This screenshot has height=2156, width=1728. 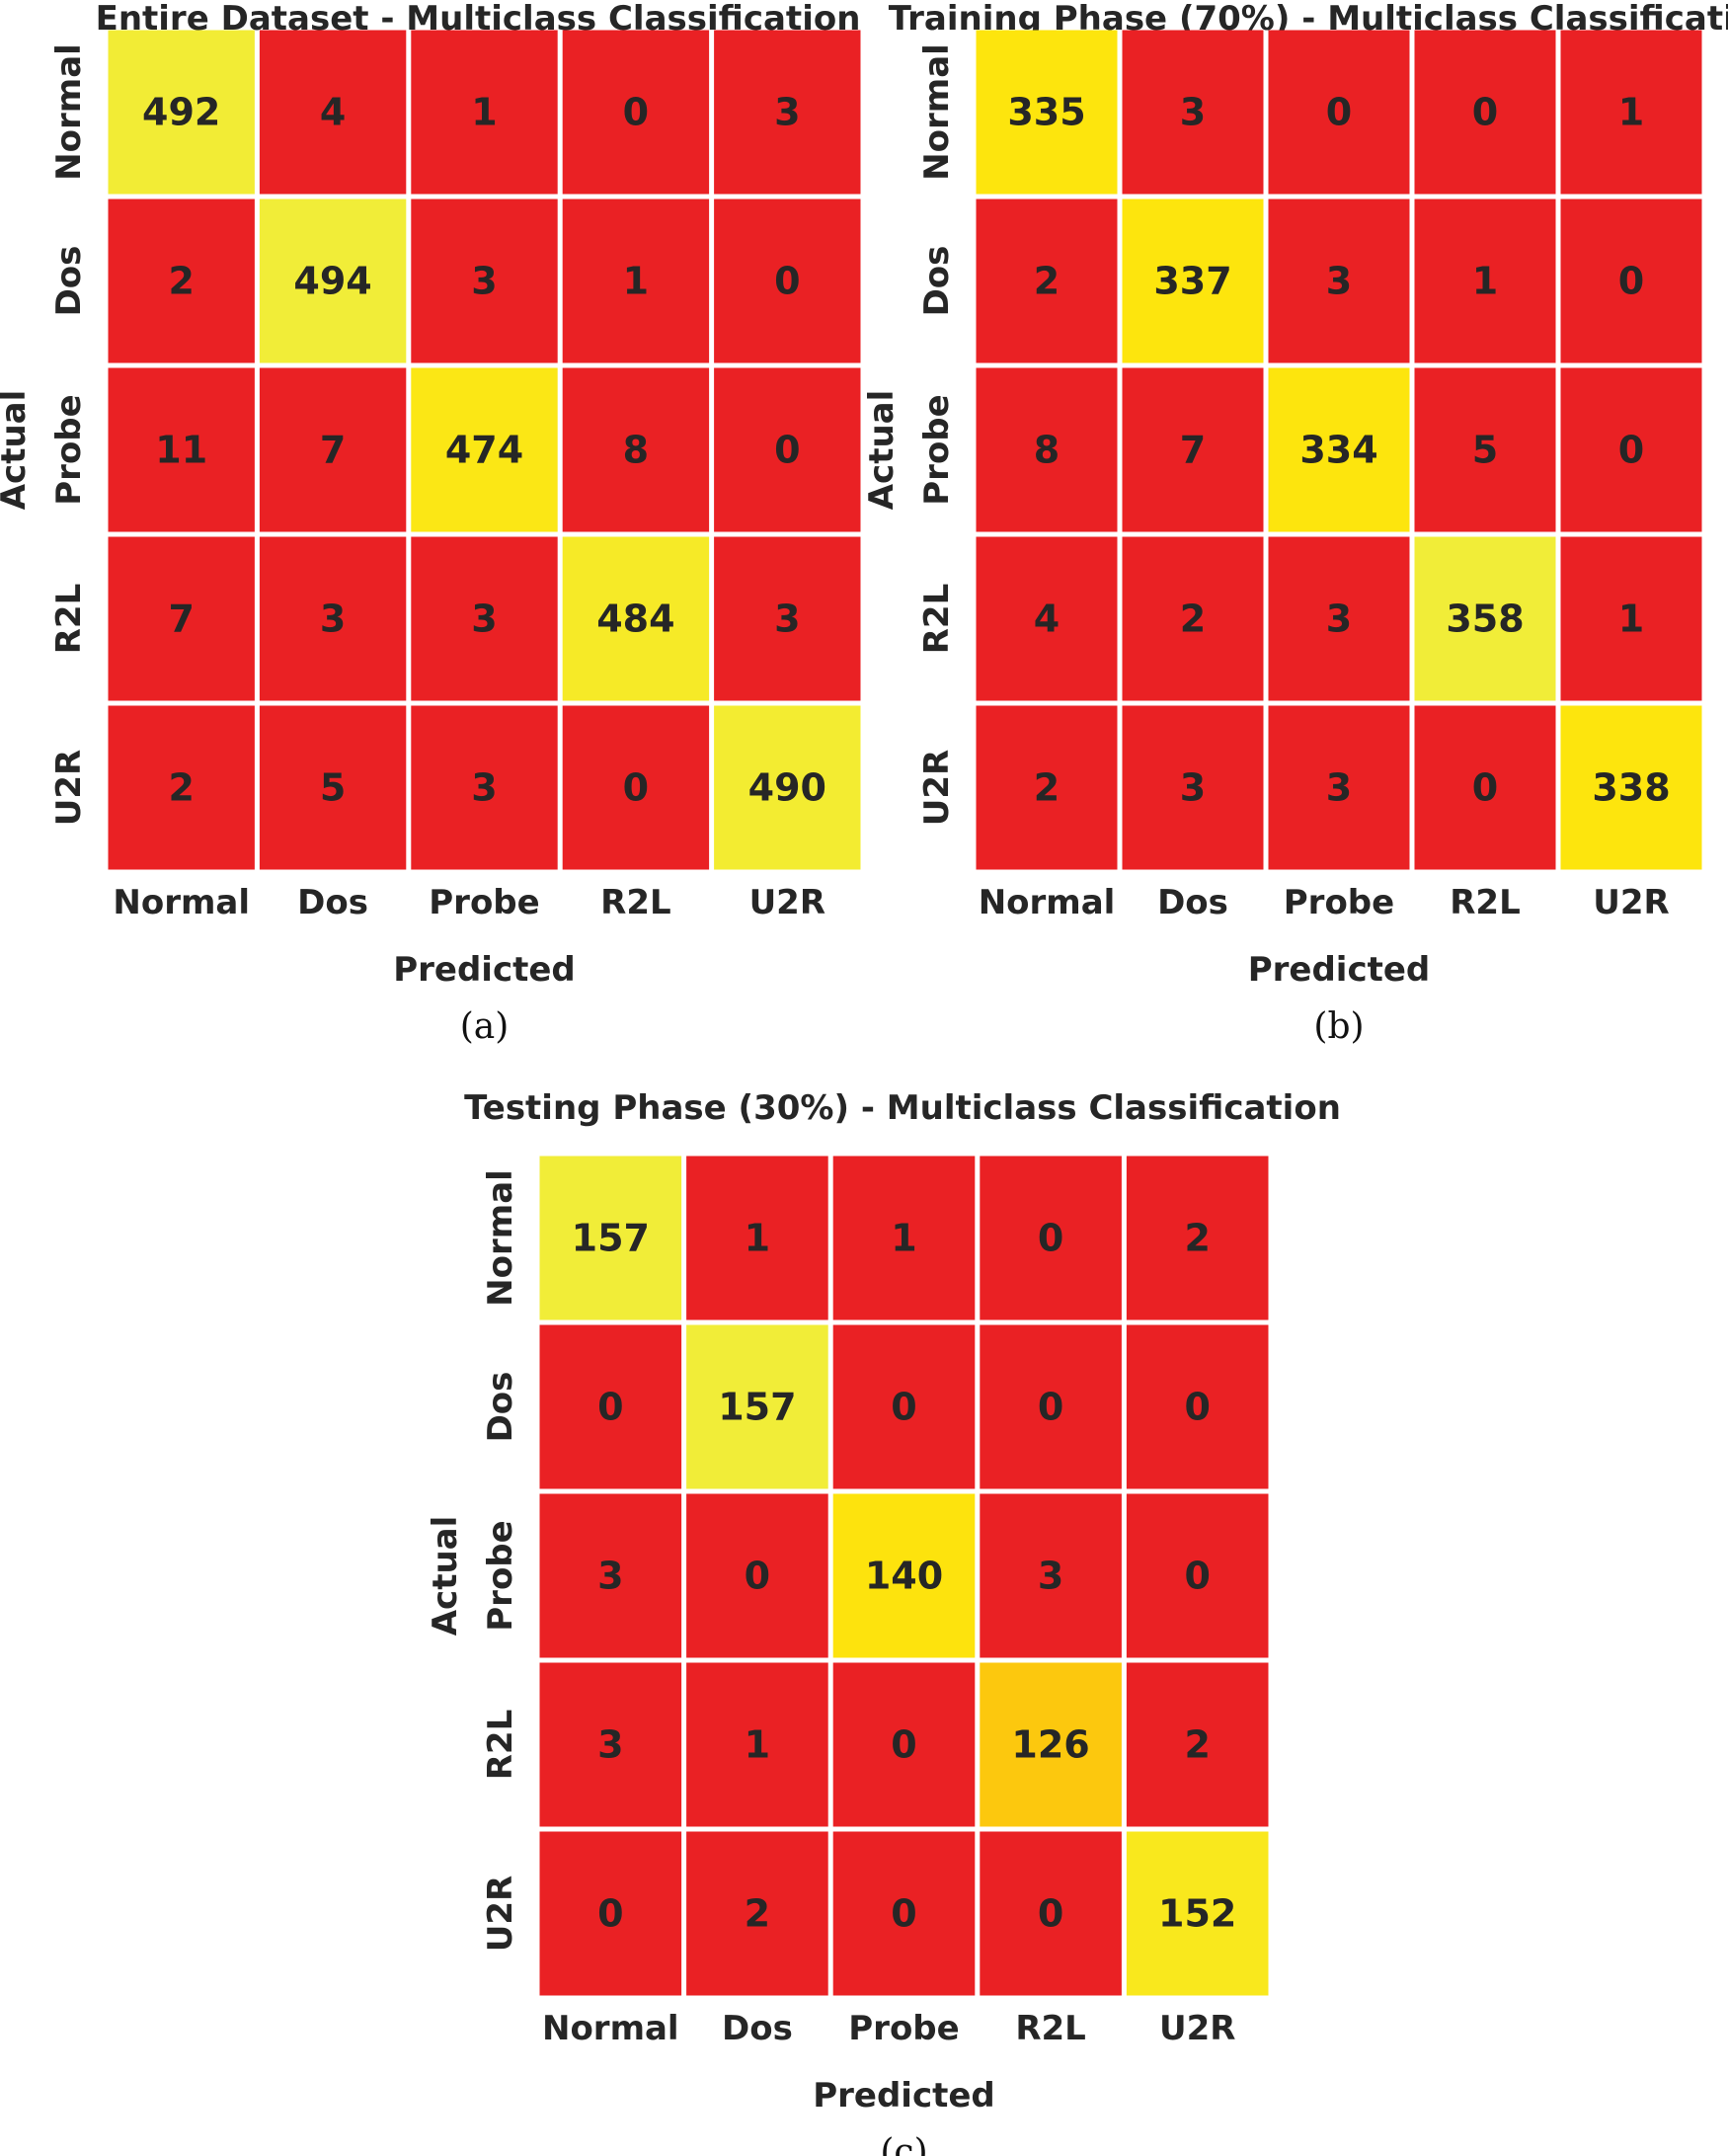 I want to click on cell-value-label: 490, so click(x=787, y=788).